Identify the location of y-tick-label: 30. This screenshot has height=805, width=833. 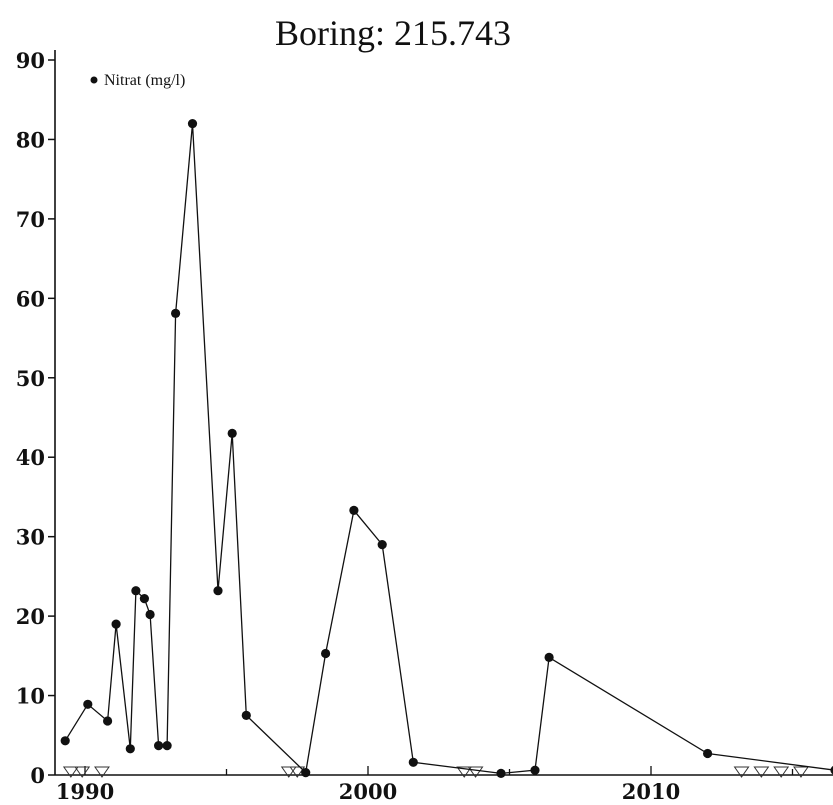
(30, 537).